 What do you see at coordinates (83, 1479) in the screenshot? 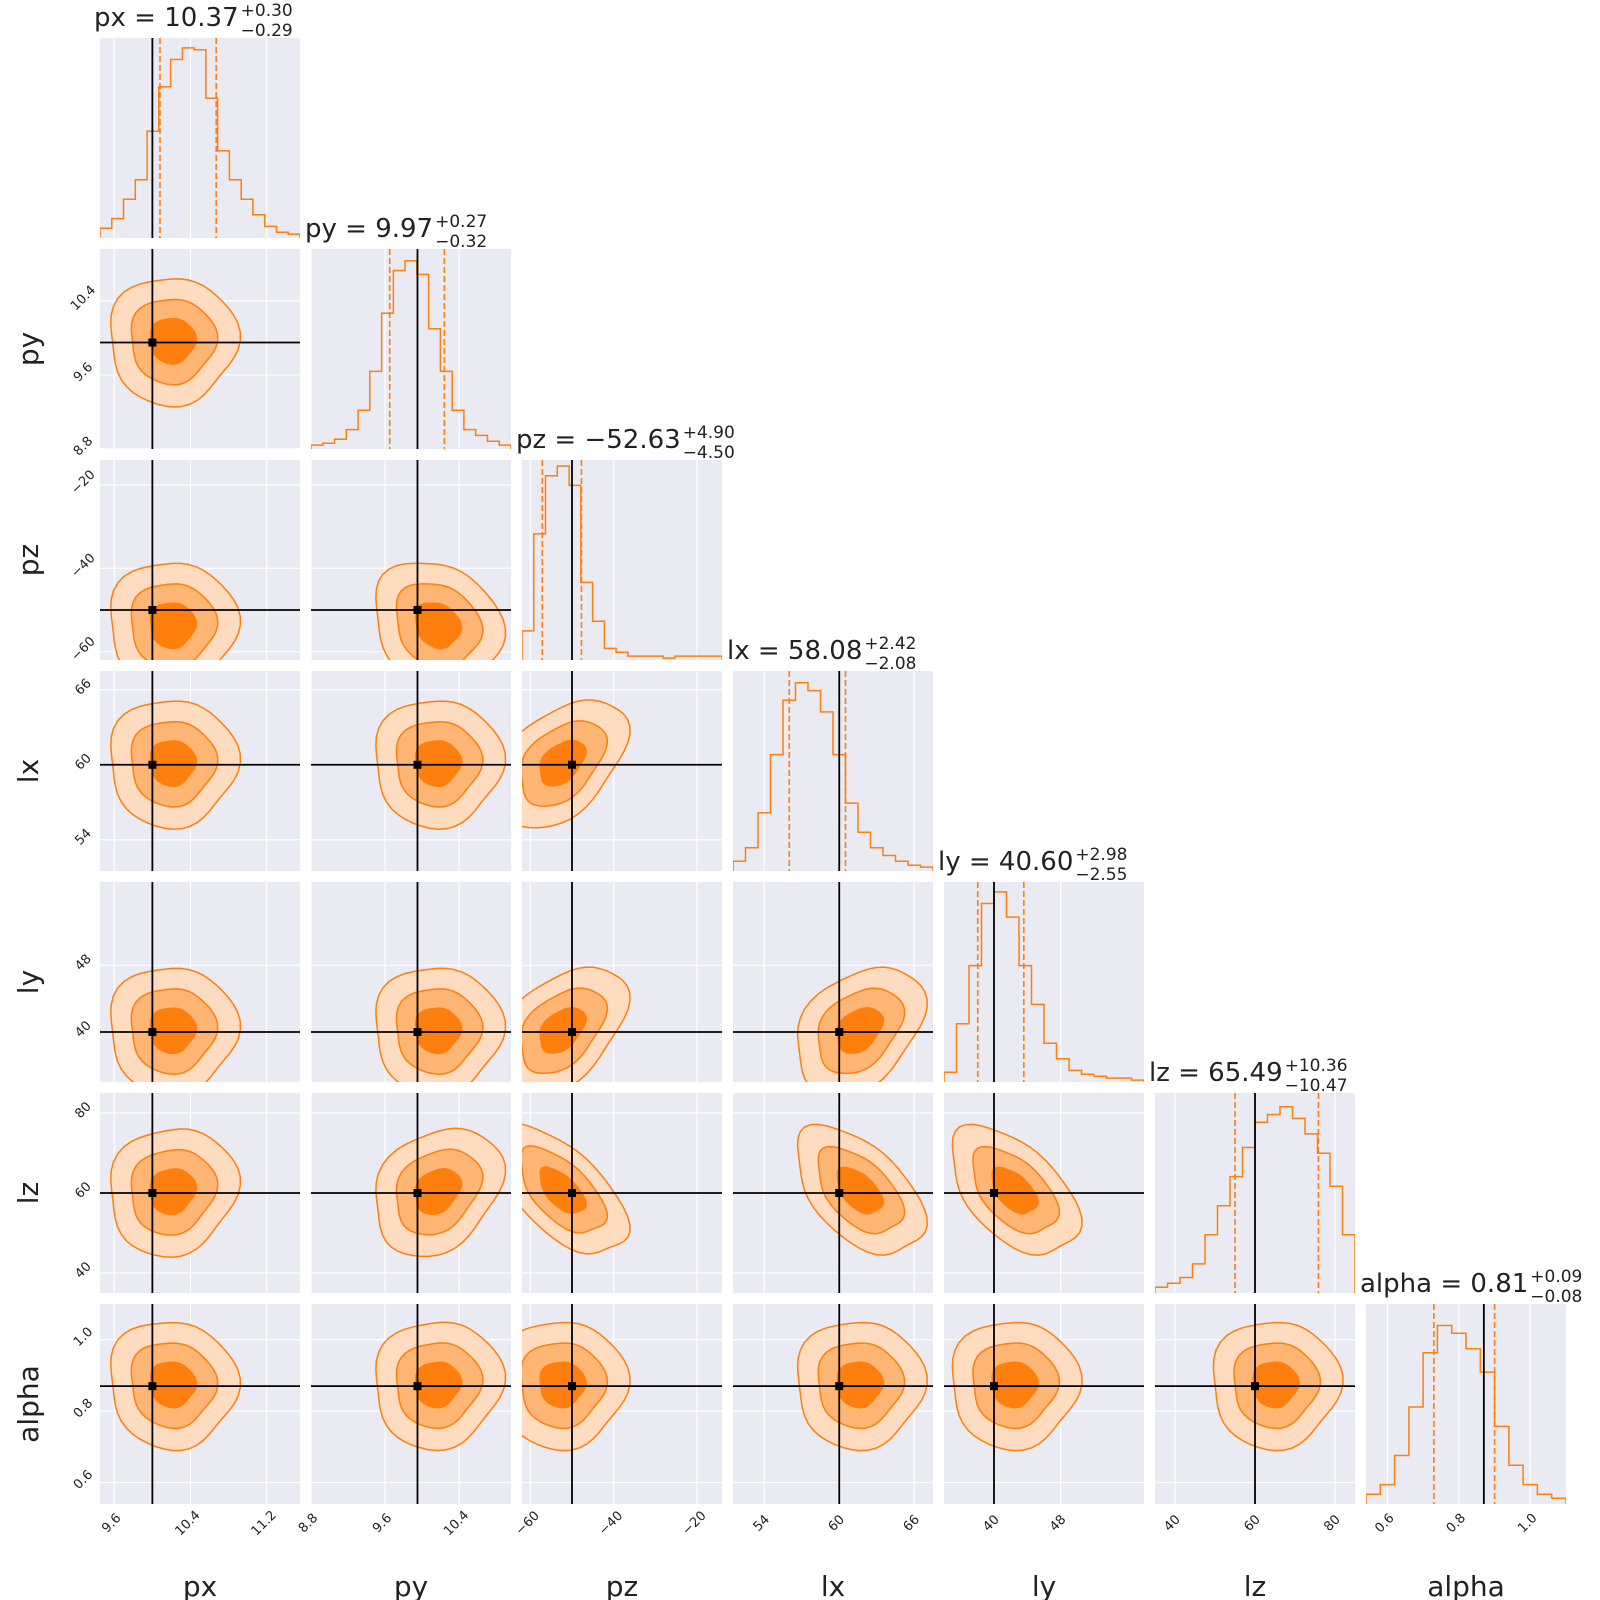
I see `y-tick-label: 0.6` at bounding box center [83, 1479].